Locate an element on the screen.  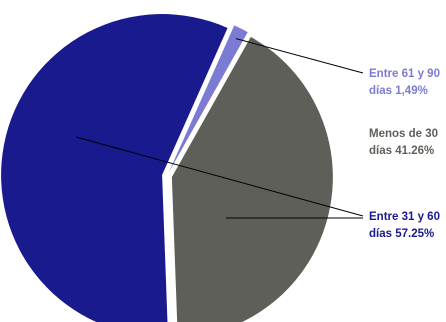
slice-label-line: días 41.26% is located at coordinates (401, 151).